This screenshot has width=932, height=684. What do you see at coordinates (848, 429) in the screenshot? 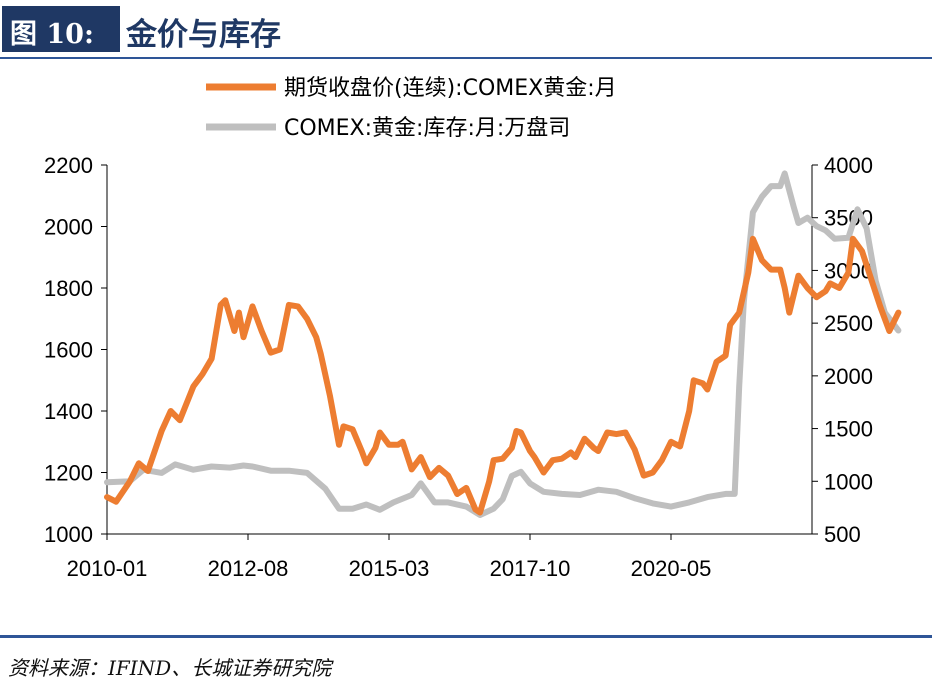
I see `right-y-tick-label: 1500` at bounding box center [848, 429].